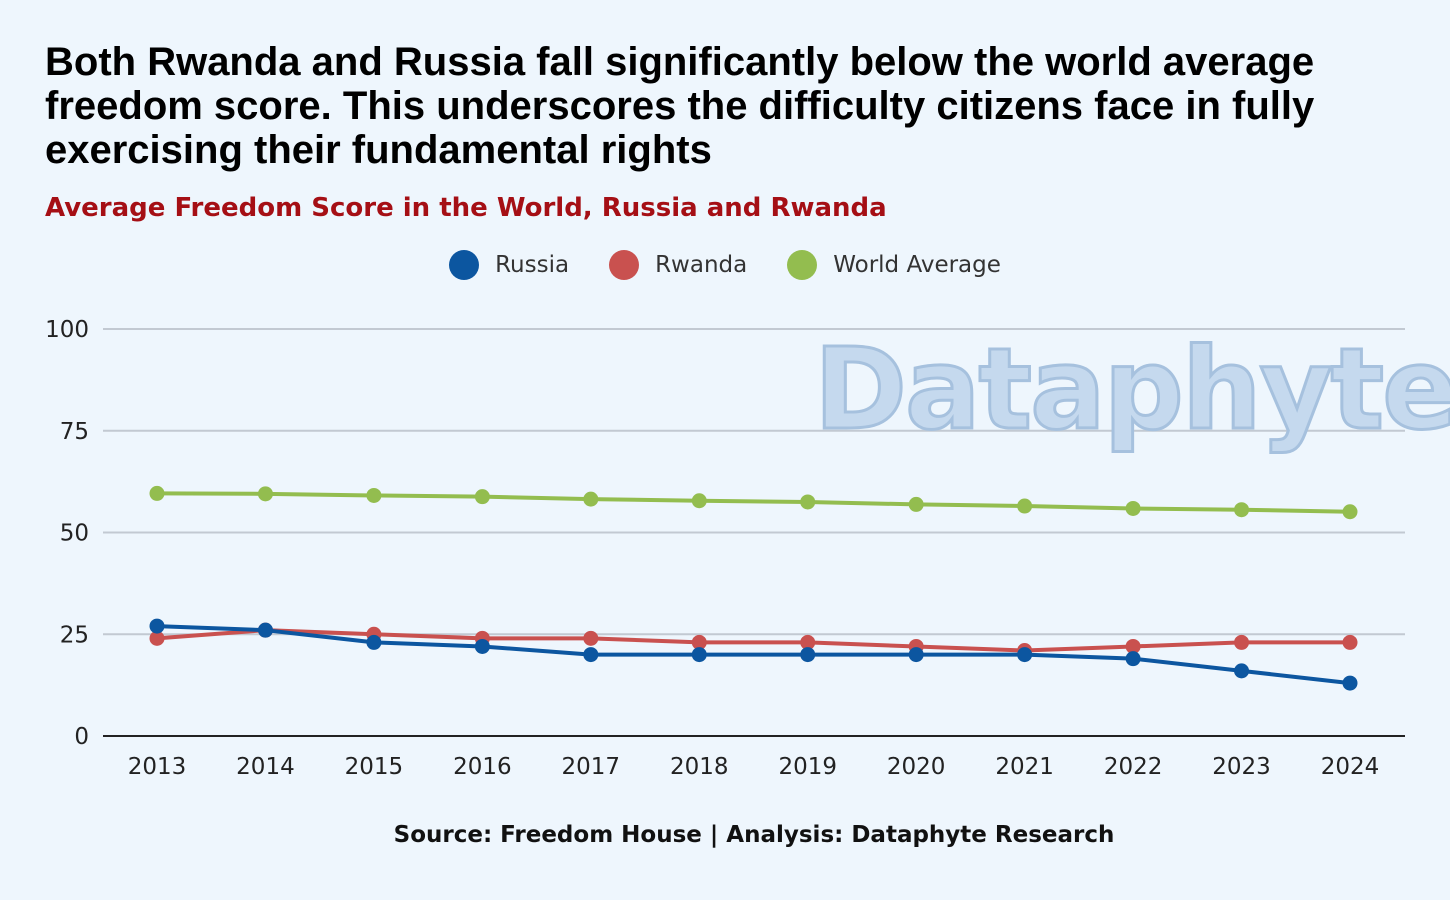  Describe the element at coordinates (699, 767) in the screenshot. I see `x-tick-label-2018: 2018` at that location.